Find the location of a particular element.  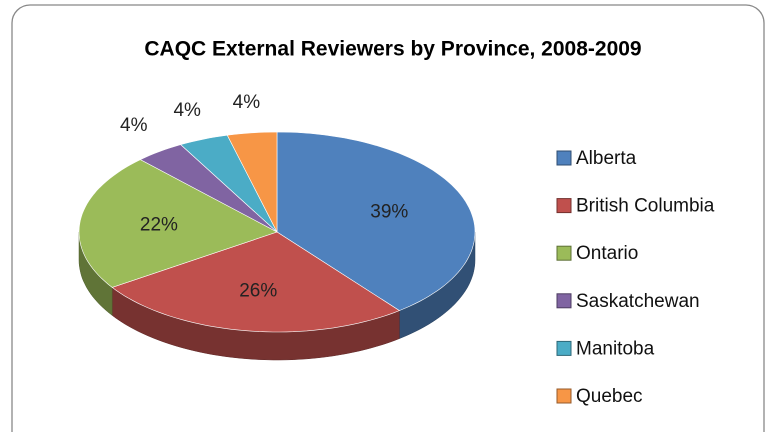

data-label: 22% is located at coordinates (159, 224).